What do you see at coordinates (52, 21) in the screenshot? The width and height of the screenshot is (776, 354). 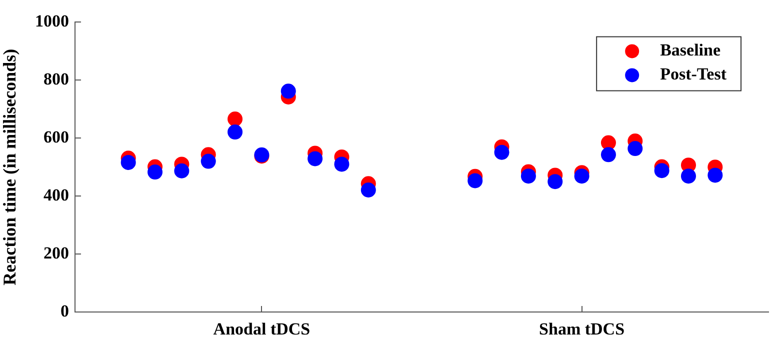 I see `y-tick-label: 1000` at bounding box center [52, 21].